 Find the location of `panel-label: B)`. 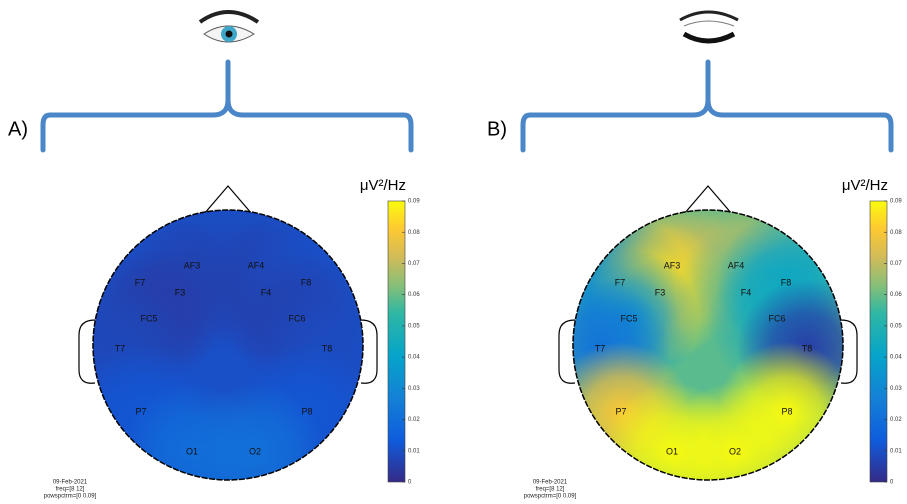

panel-label: B) is located at coordinates (497, 129).